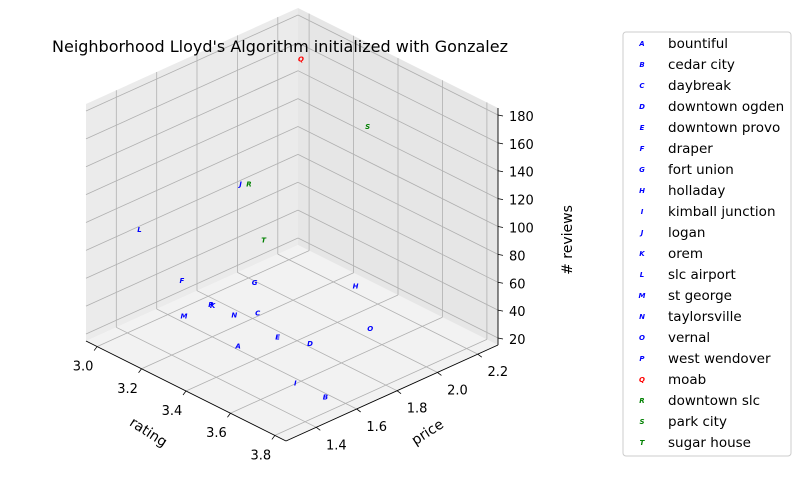  What do you see at coordinates (687, 380) in the screenshot?
I see `legend-label: moab` at bounding box center [687, 380].